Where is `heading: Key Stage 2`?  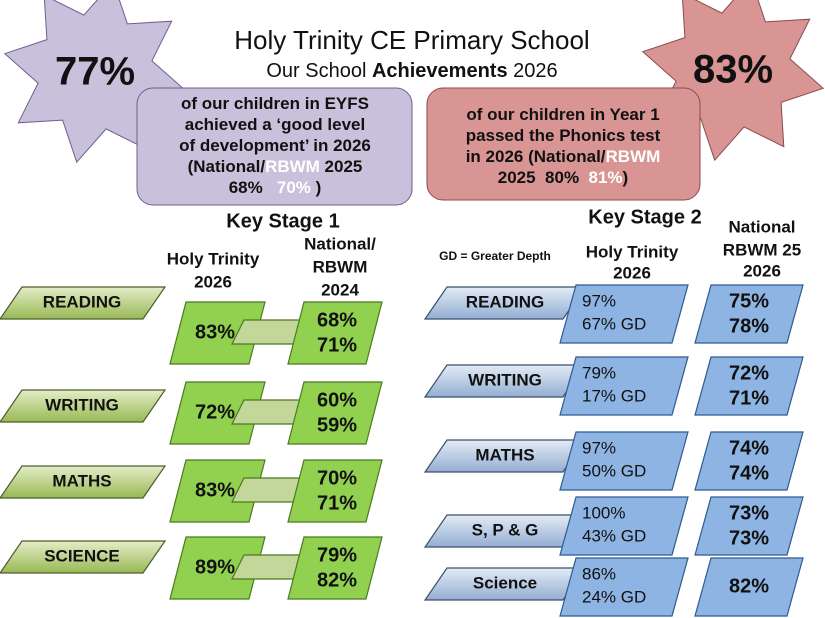 heading: Key Stage 2 is located at coordinates (644, 217).